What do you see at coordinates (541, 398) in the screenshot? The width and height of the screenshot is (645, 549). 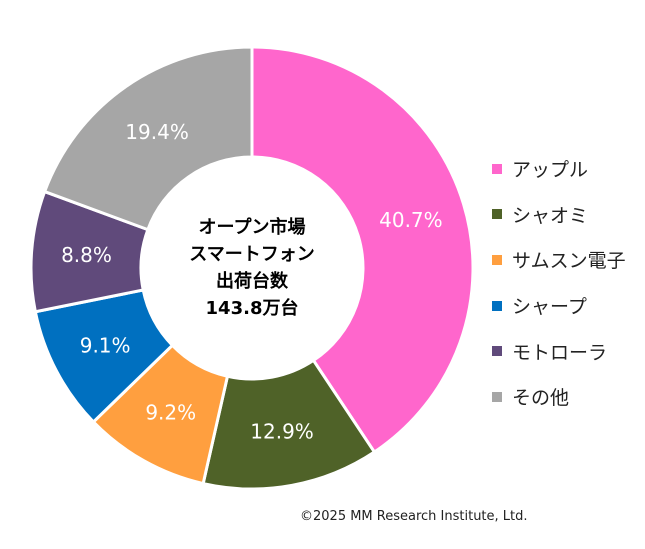 I see `legend-label: その他` at bounding box center [541, 398].